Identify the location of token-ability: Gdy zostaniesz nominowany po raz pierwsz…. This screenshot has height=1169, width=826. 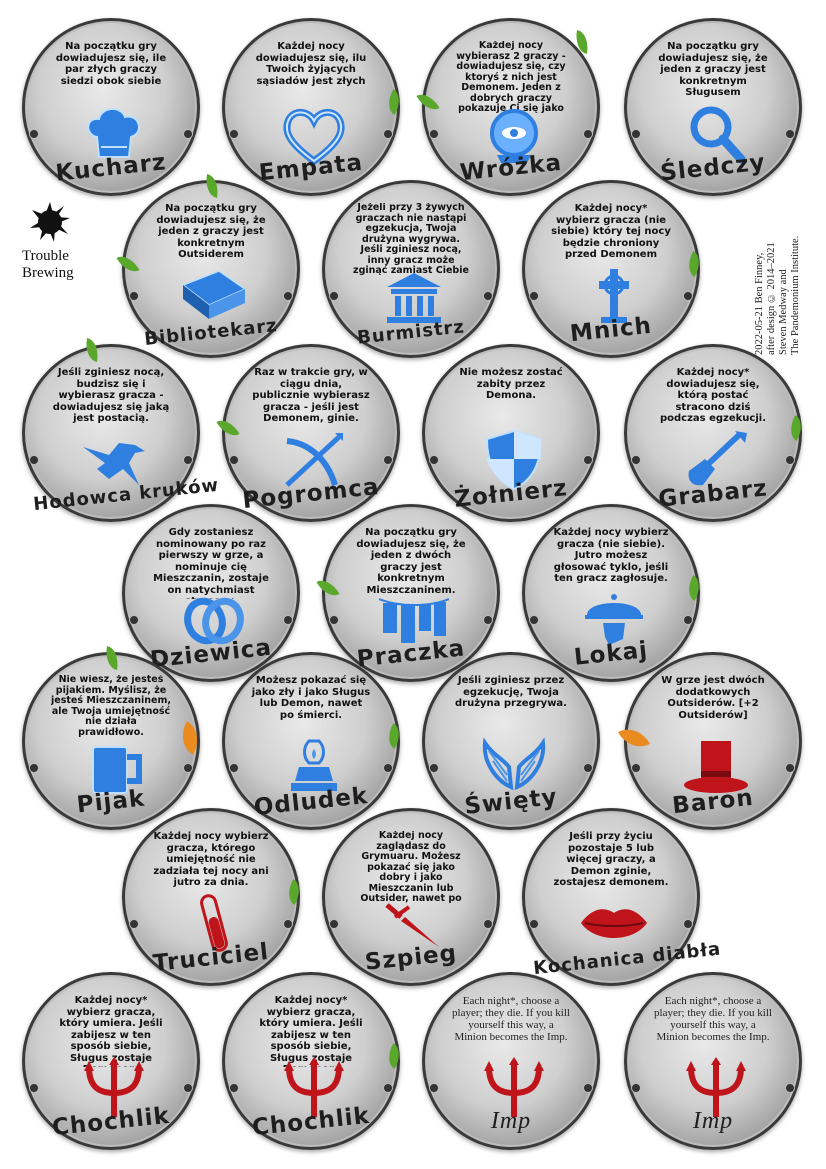
(211, 563).